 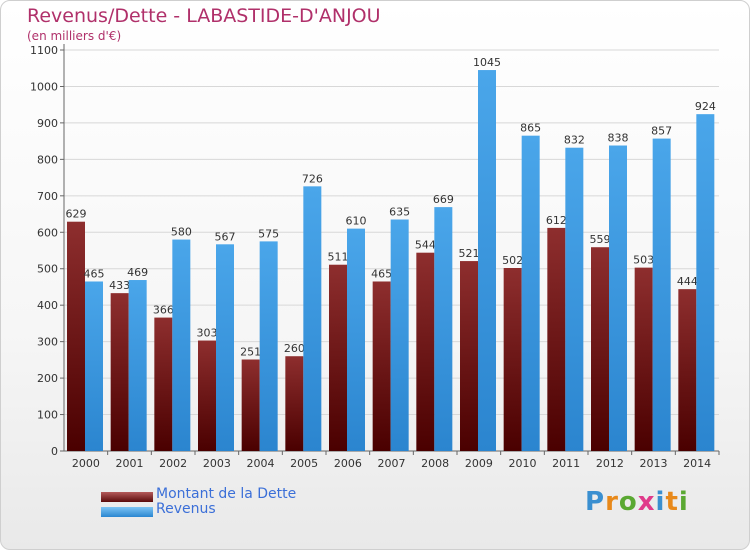 What do you see at coordinates (530, 128) in the screenshot?
I see `value-label-revenus: 865` at bounding box center [530, 128].